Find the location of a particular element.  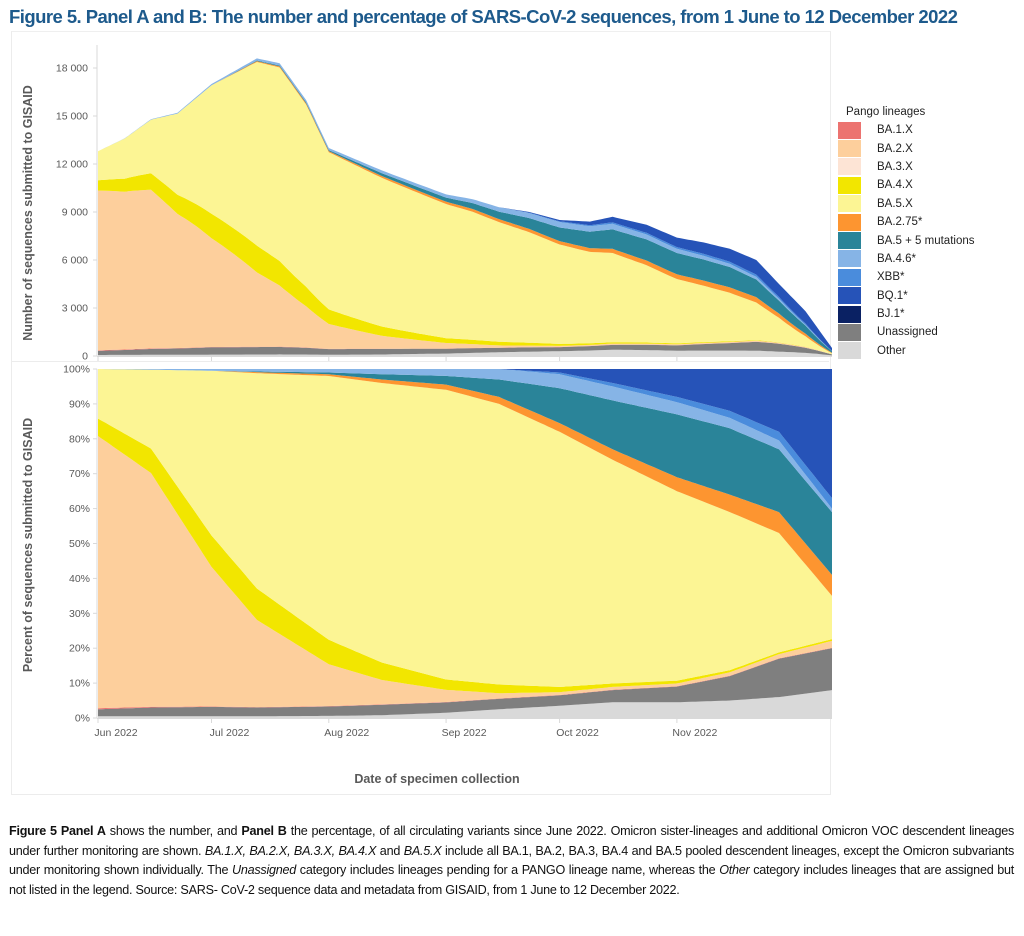

panel-b-y-tick-label: 10% is located at coordinates (79, 684).